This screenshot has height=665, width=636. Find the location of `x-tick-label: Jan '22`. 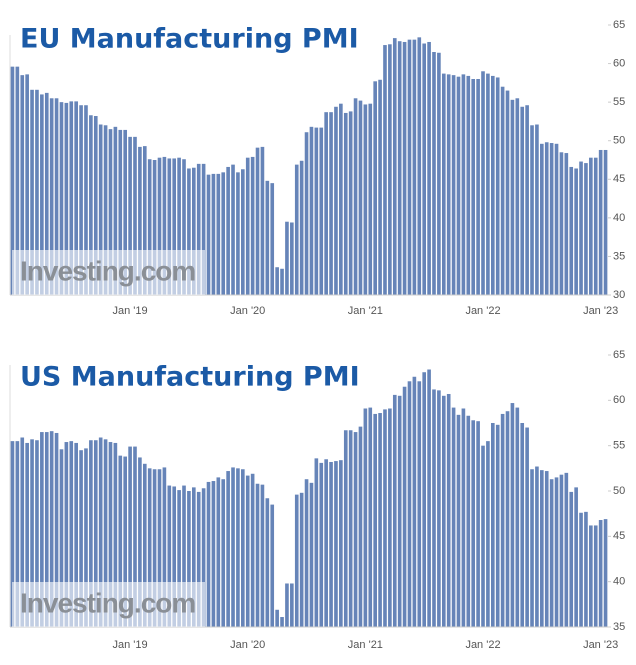

x-tick-label: Jan '22 is located at coordinates (482, 645).